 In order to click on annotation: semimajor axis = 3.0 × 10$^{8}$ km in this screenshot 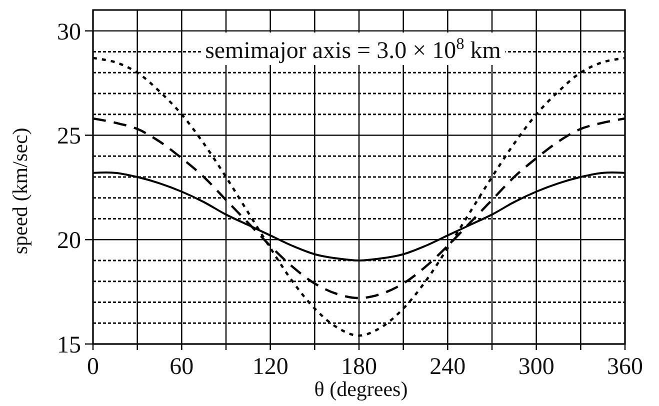, I will do `click(353, 49)`.